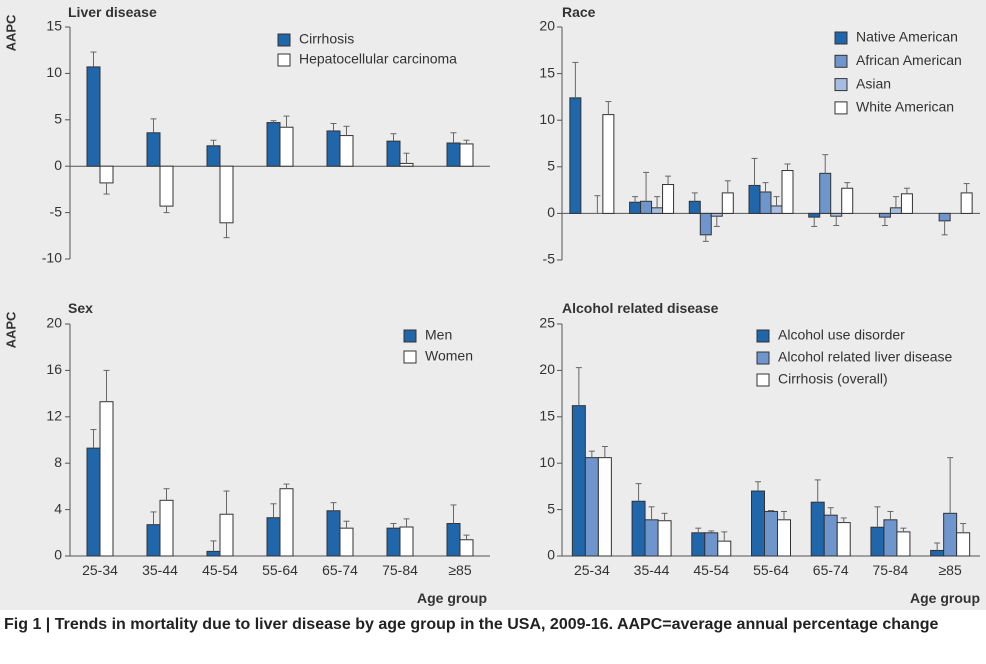  Describe the element at coordinates (865, 357) in the screenshot. I see `legend-label: Alcohol related liver disease` at that location.